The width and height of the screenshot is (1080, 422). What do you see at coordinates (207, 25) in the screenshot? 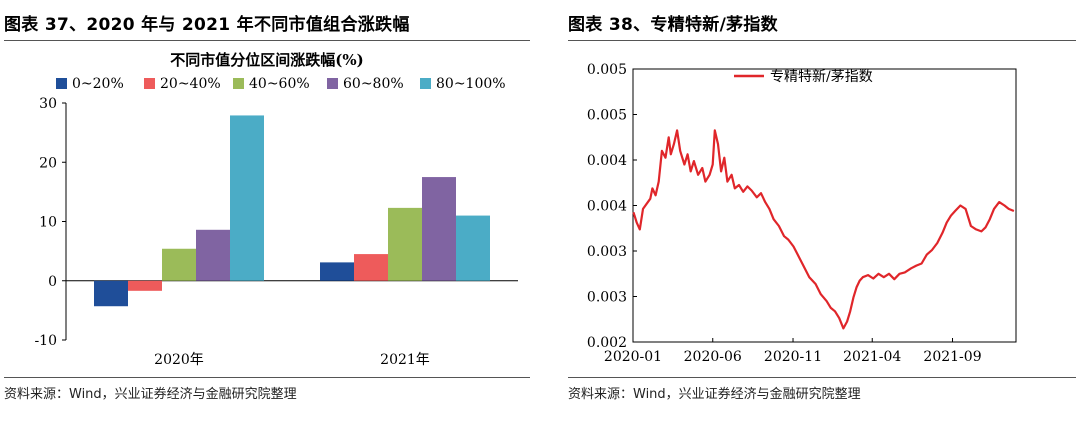
I see `left-figure-title: 图表 37、2020 年与 2021 年不同市值组合涨跌幅` at bounding box center [207, 25].